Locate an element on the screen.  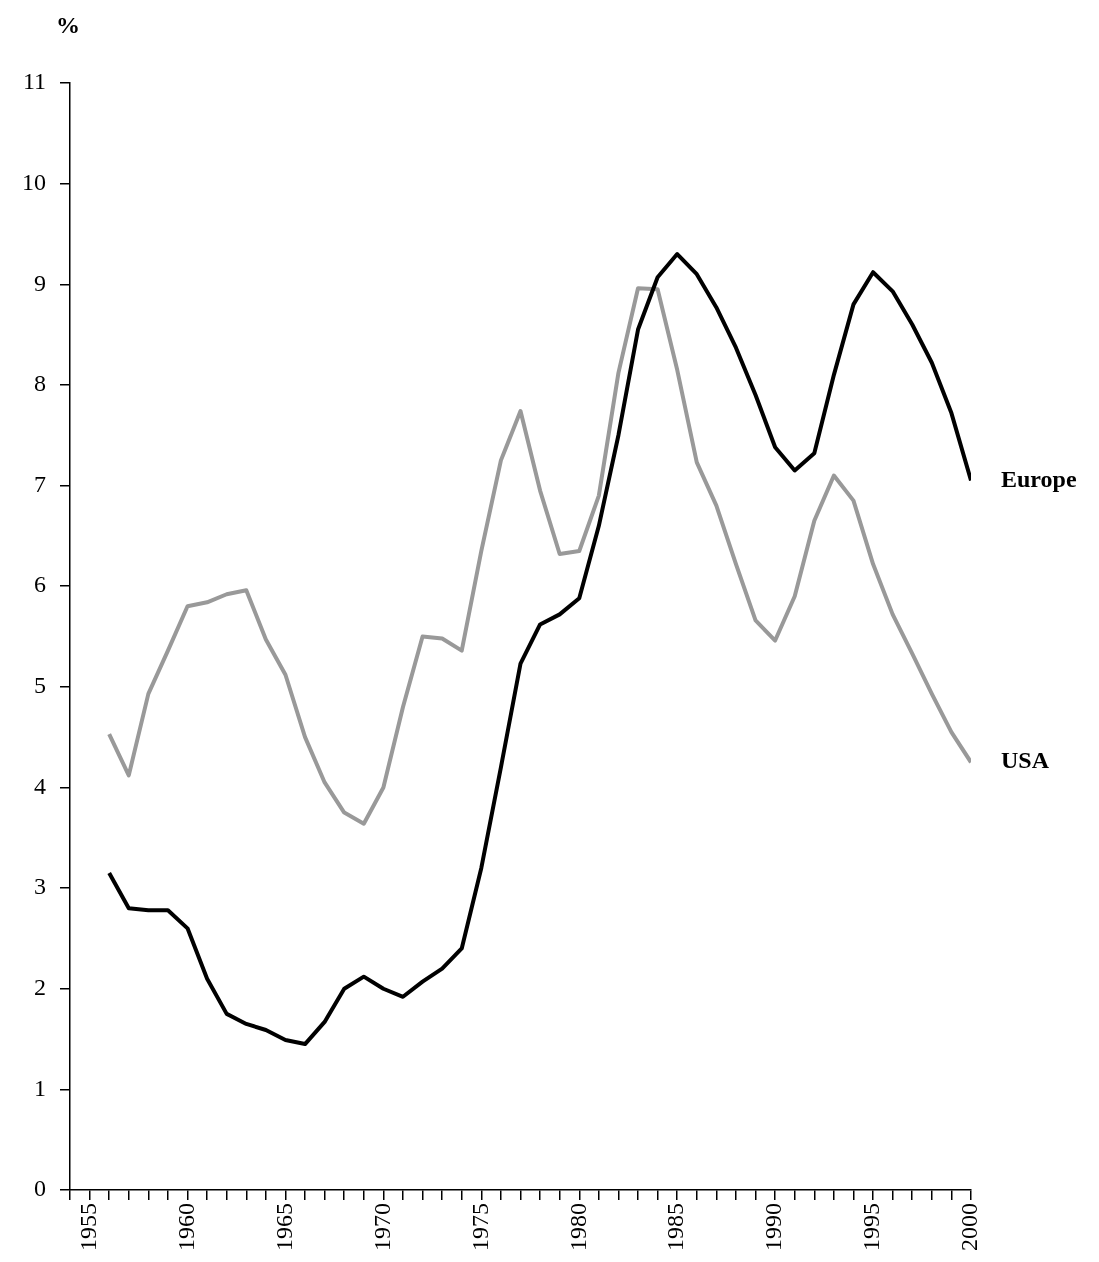
x-tick-label: 1955 is located at coordinates (87, 1227).